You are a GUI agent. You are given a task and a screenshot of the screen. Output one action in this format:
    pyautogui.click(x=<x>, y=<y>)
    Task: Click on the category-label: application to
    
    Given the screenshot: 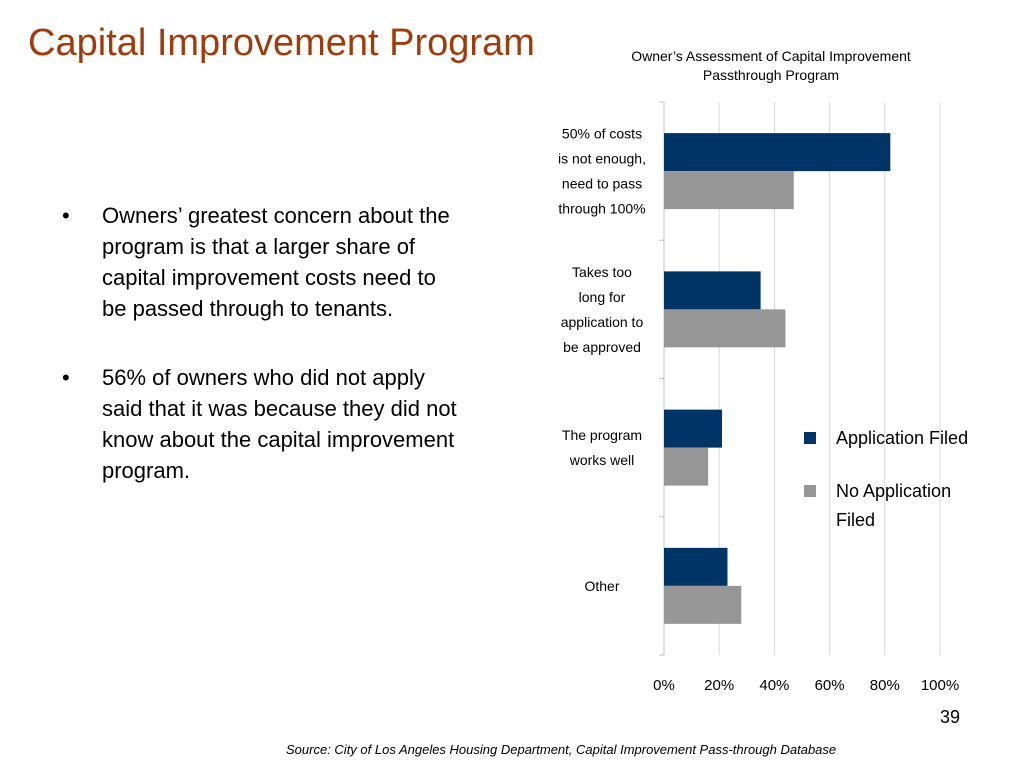 What is the action you would take?
    pyautogui.click(x=602, y=322)
    